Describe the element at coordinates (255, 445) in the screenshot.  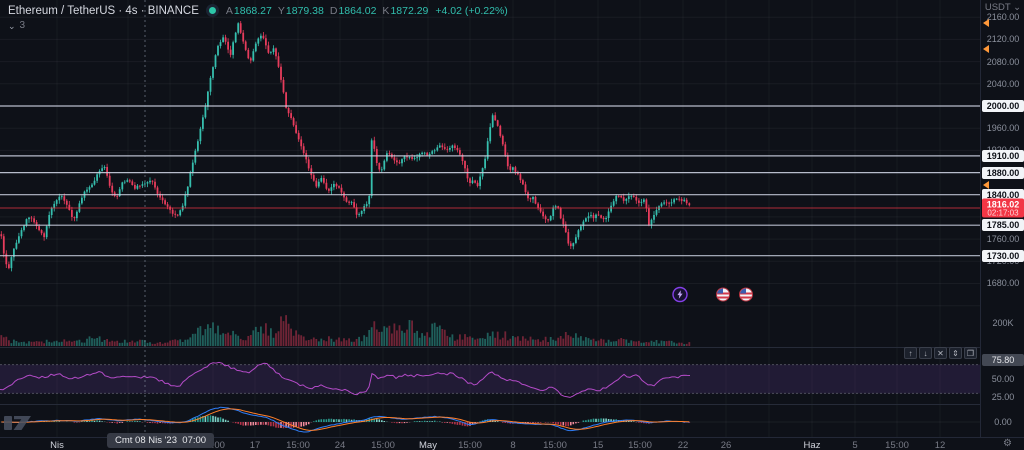
I see `time-tick-label: 17` at that location.